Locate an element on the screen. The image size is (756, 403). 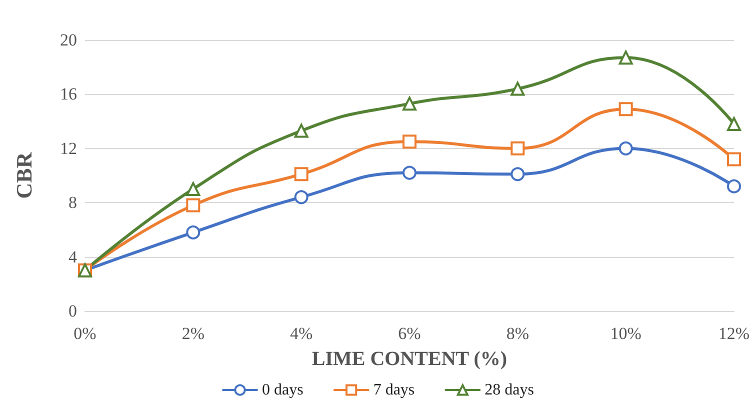
x-tick-label: 8% is located at coordinates (518, 333).